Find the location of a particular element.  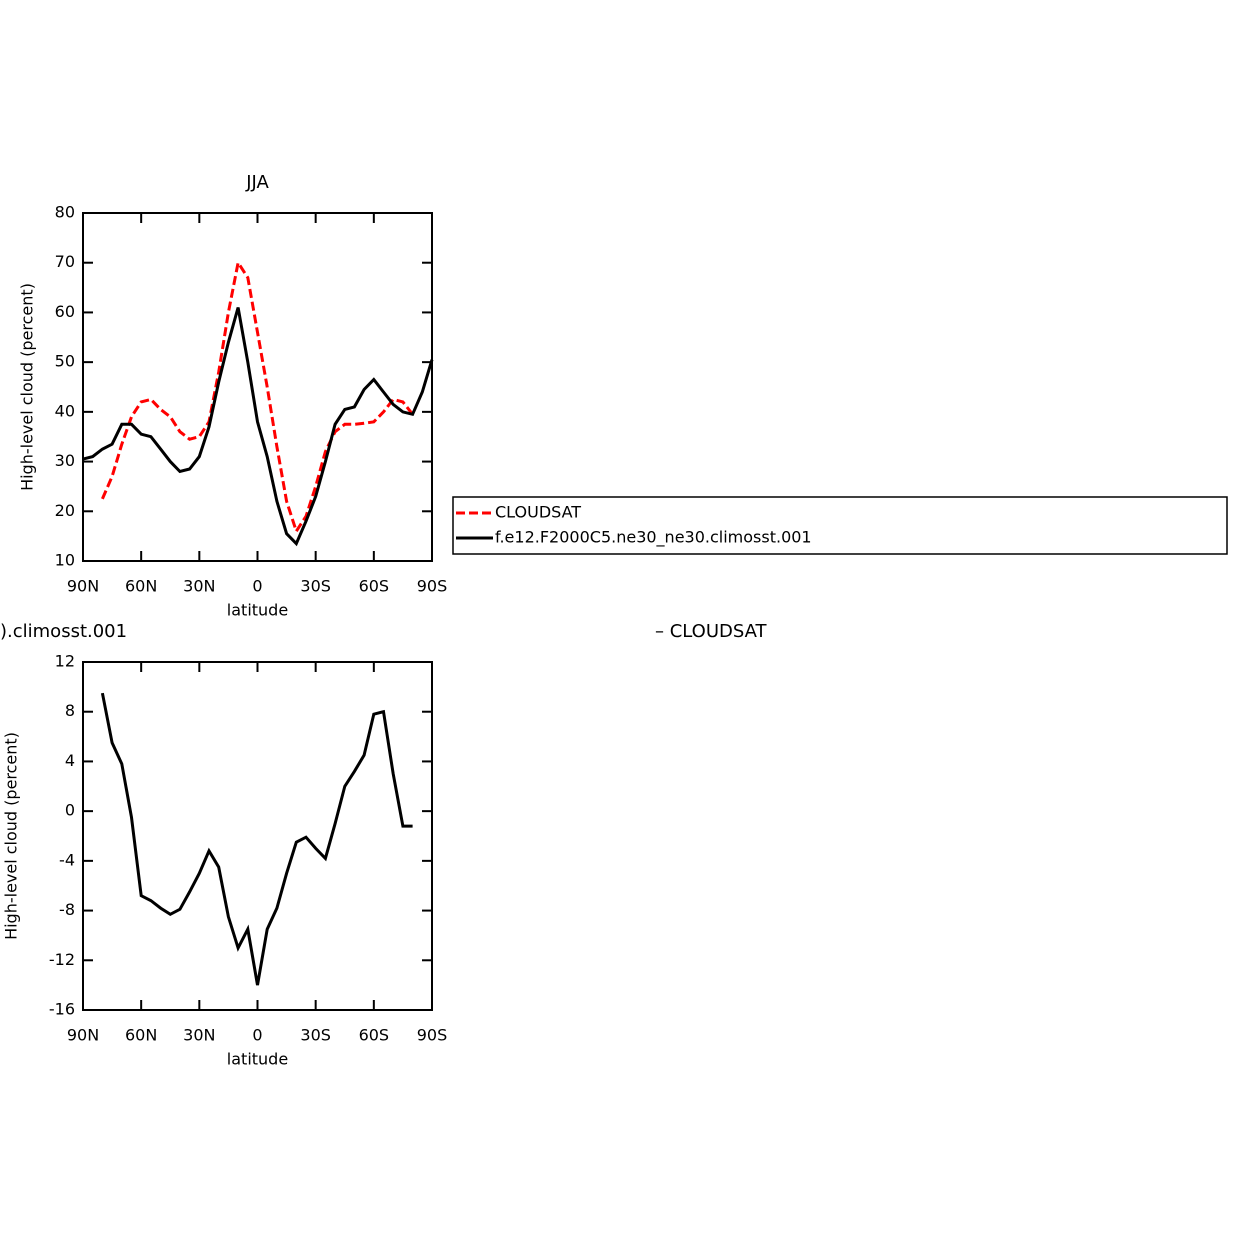

y-tick-label: -16 is located at coordinates (62, 1009).